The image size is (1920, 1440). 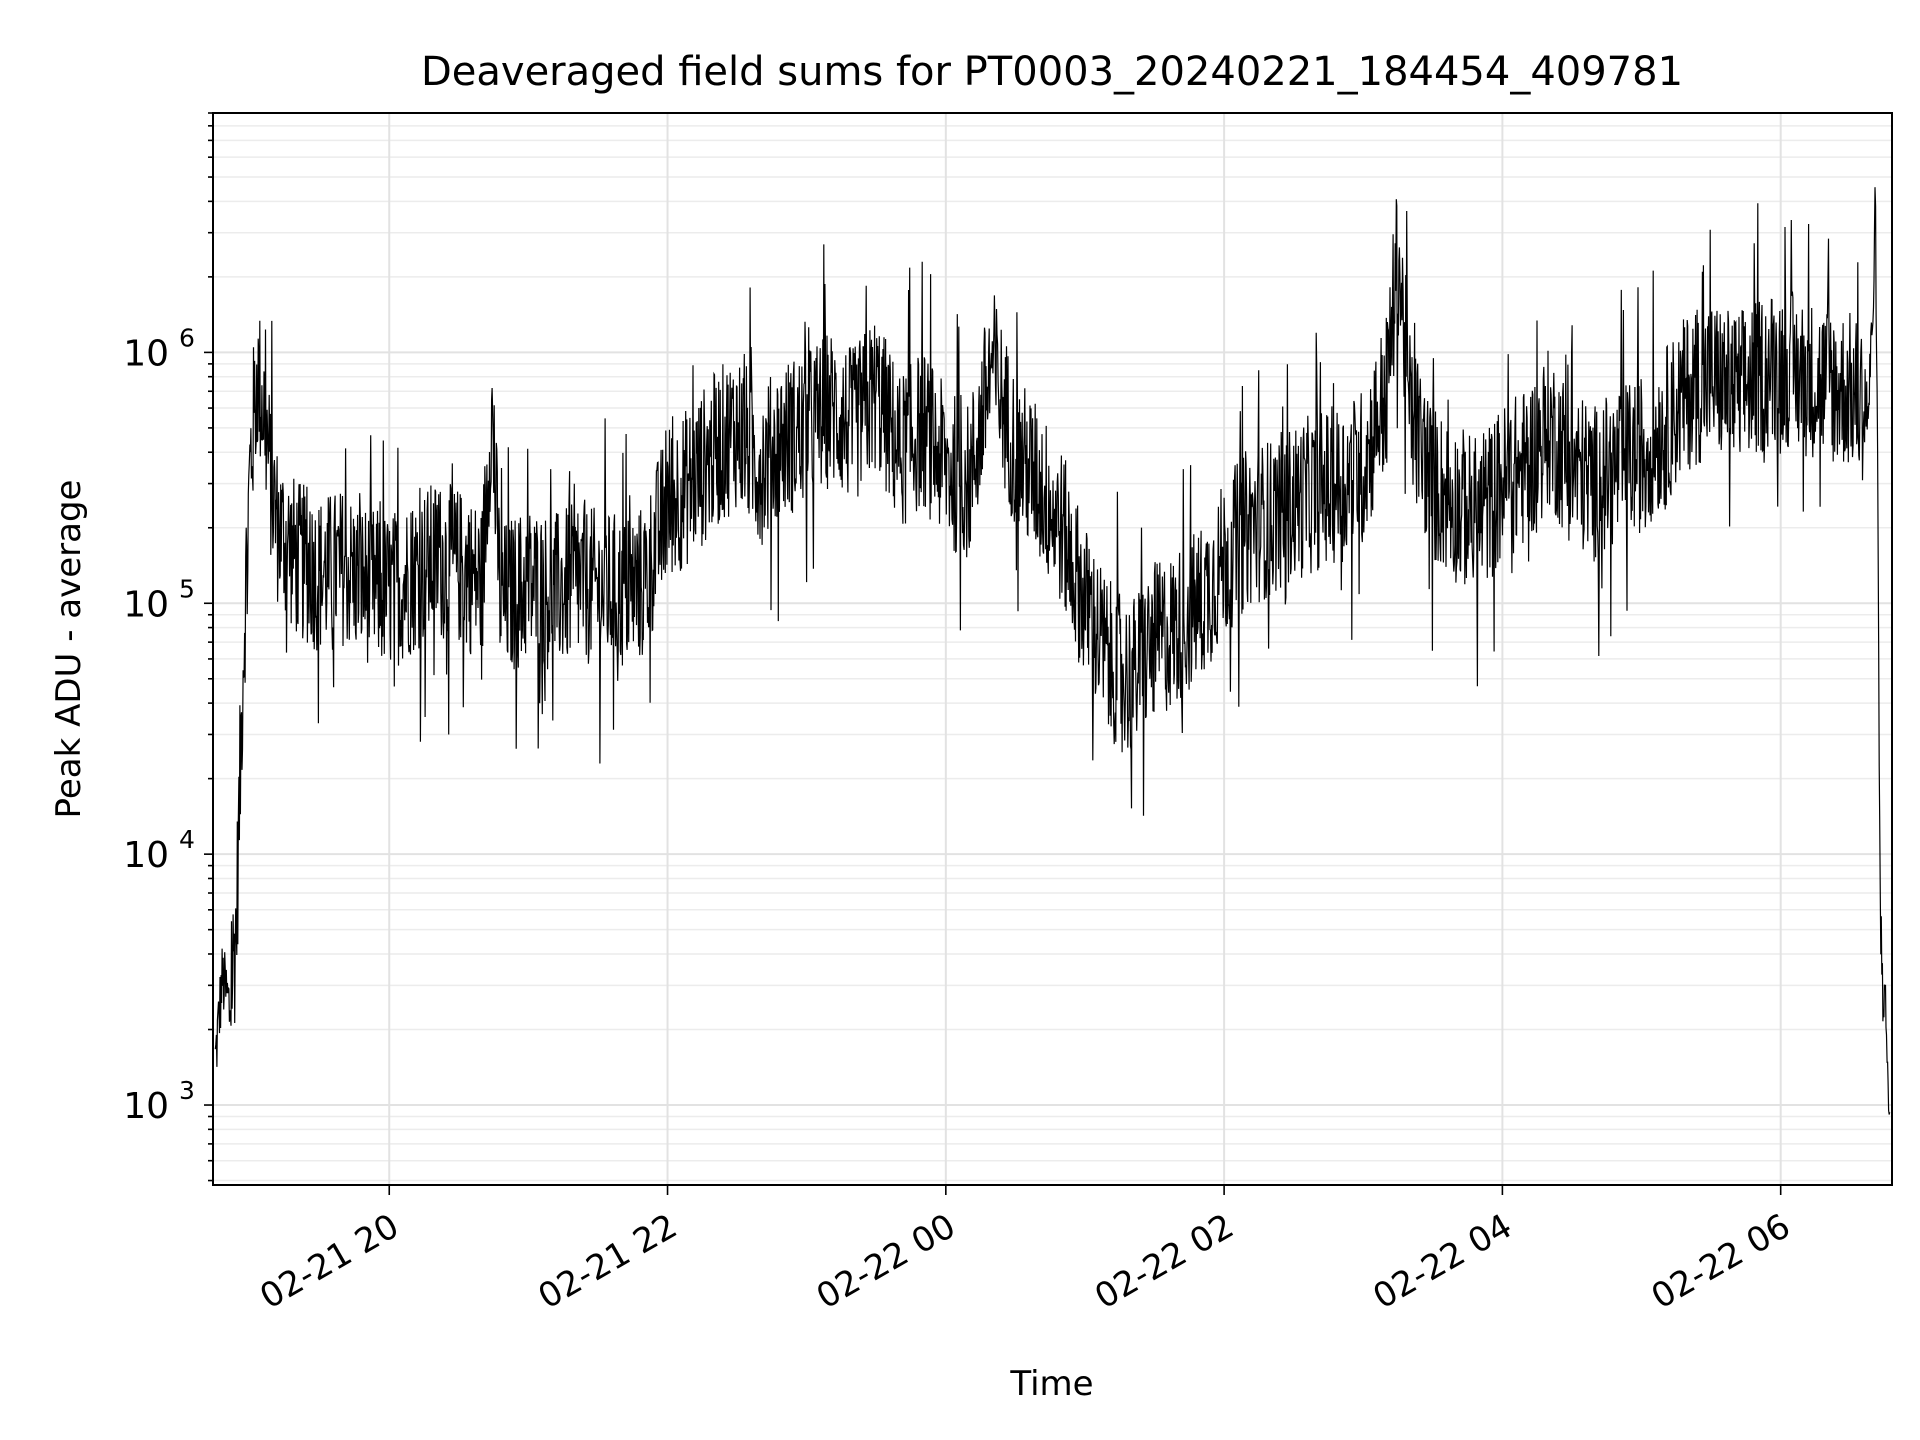 What do you see at coordinates (187, 1090) in the screenshot?
I see `y-tick-label-exponent: 3` at bounding box center [187, 1090].